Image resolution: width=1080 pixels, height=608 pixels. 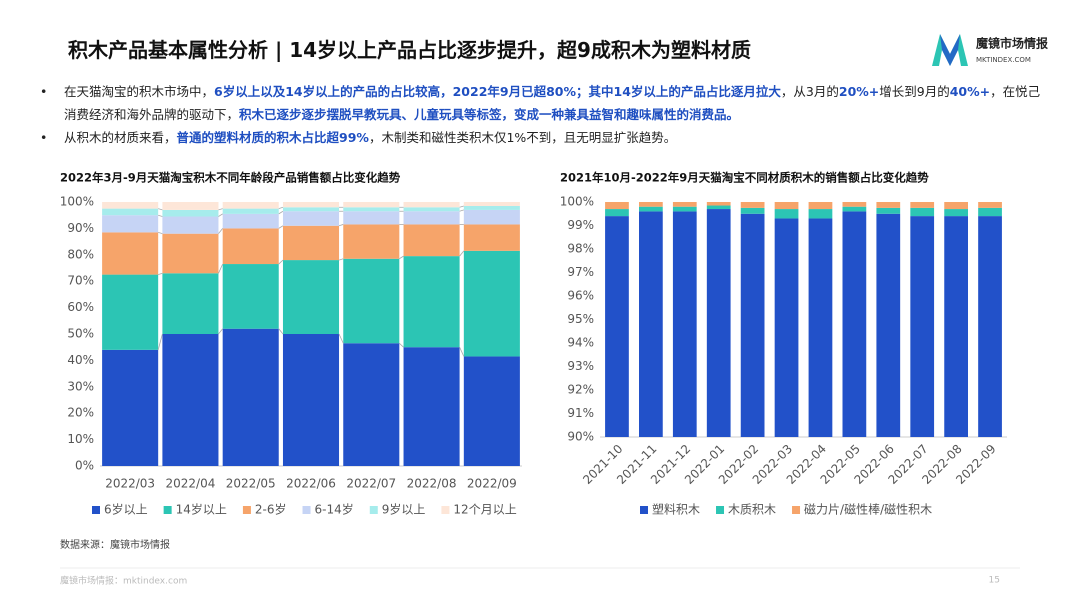 I want to click on legend-label: 6岁以上, so click(x=126, y=509).